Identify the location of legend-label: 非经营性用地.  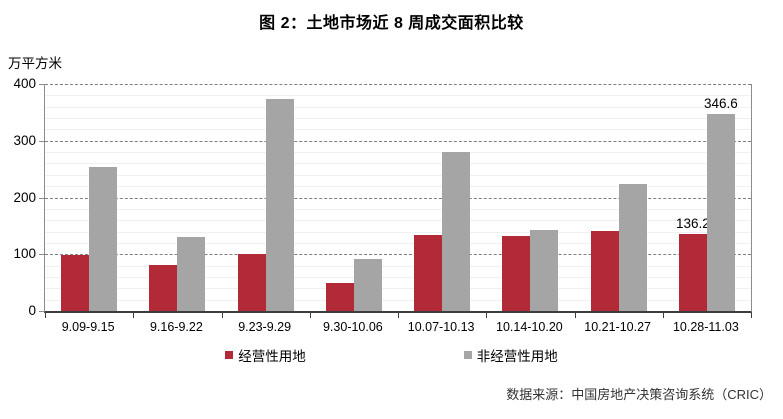
(517, 356).